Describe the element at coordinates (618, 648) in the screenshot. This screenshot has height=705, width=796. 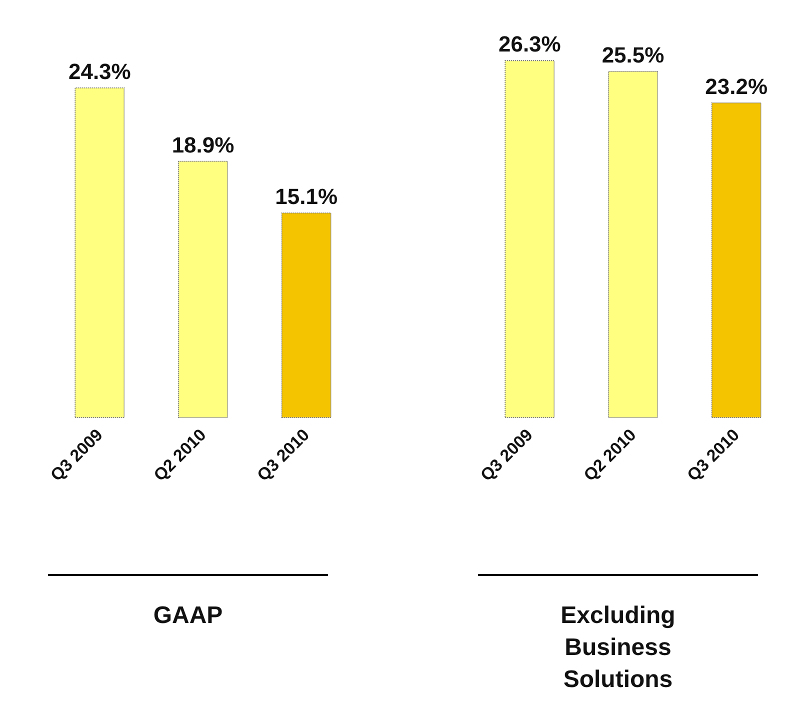
I see `x-axis-title: Excluding Business Solutions` at that location.